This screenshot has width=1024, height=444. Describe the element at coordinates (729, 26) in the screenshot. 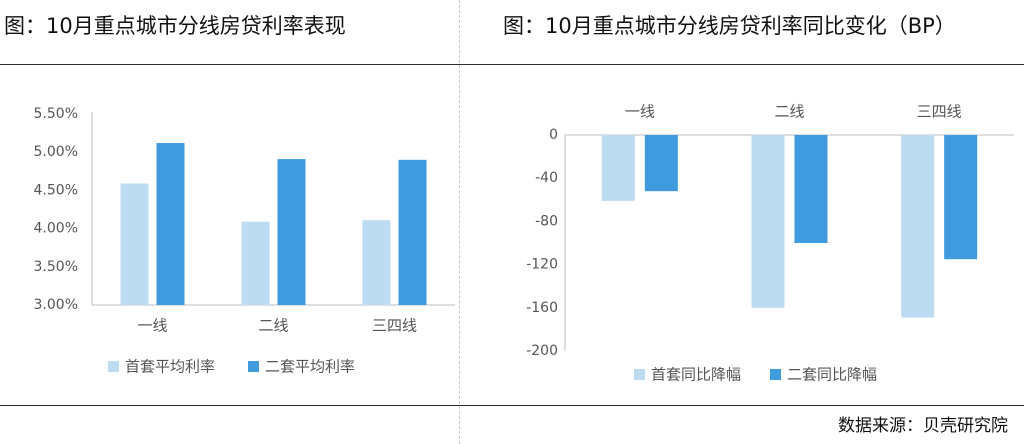

I see `right-chart-title: 图：10月重点城市分线房贷利率同比变化（BP）` at that location.